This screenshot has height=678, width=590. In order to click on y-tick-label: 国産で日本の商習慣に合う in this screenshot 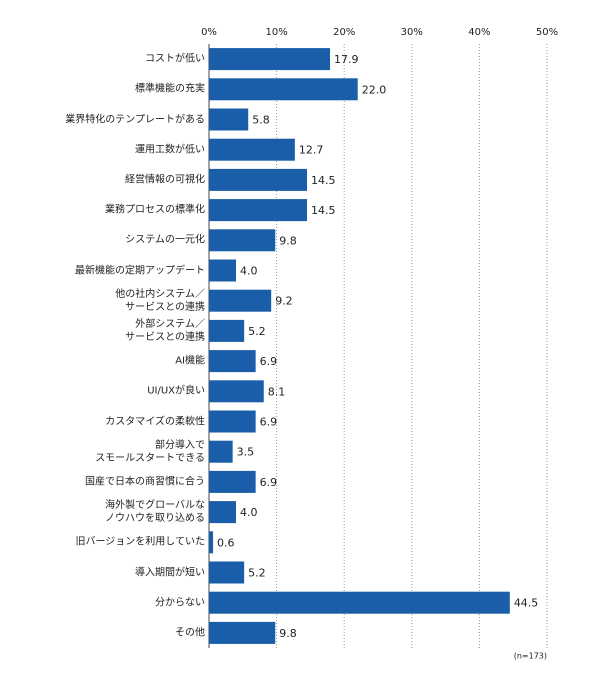, I will do `click(145, 482)`.